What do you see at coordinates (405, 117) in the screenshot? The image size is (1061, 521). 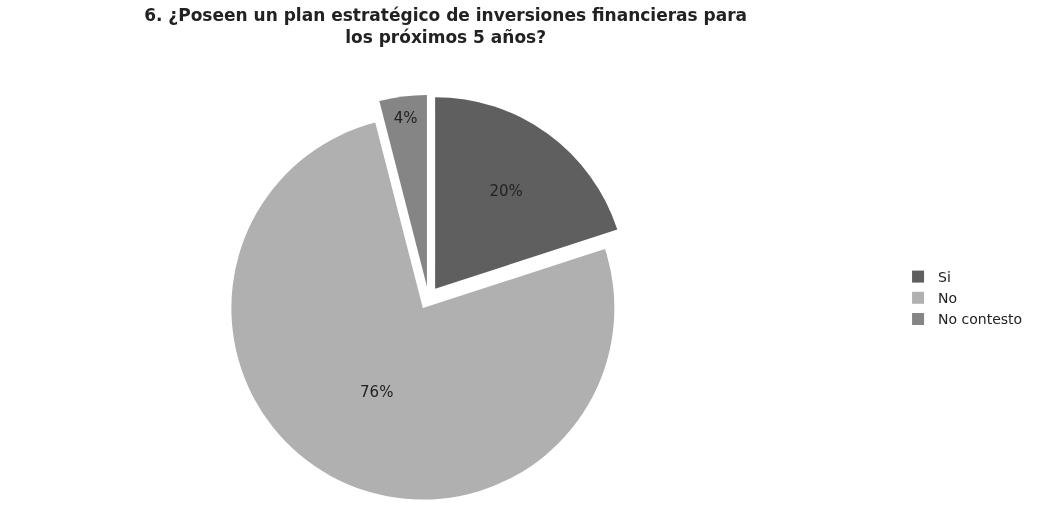 I see `data-label: 4%` at bounding box center [405, 117].